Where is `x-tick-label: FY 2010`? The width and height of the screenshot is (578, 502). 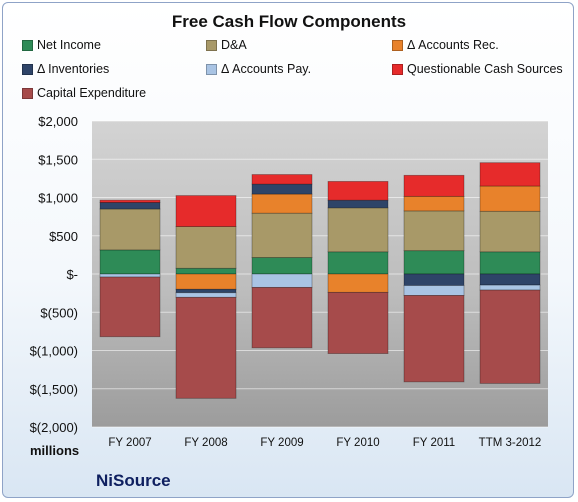
x-tick-label: FY 2010 is located at coordinates (357, 443).